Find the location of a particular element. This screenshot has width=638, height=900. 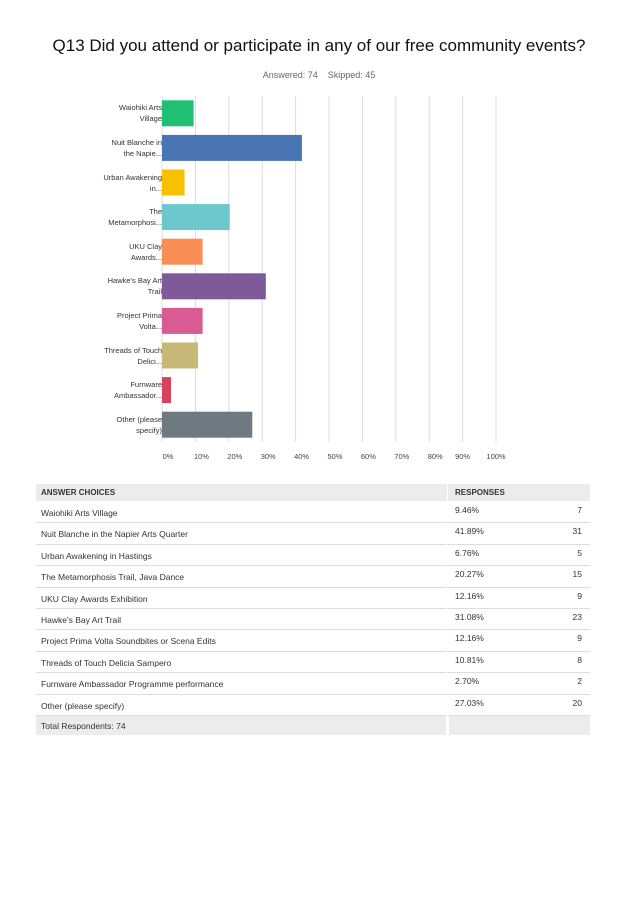

choice: Other (please specify) is located at coordinates (83, 705).